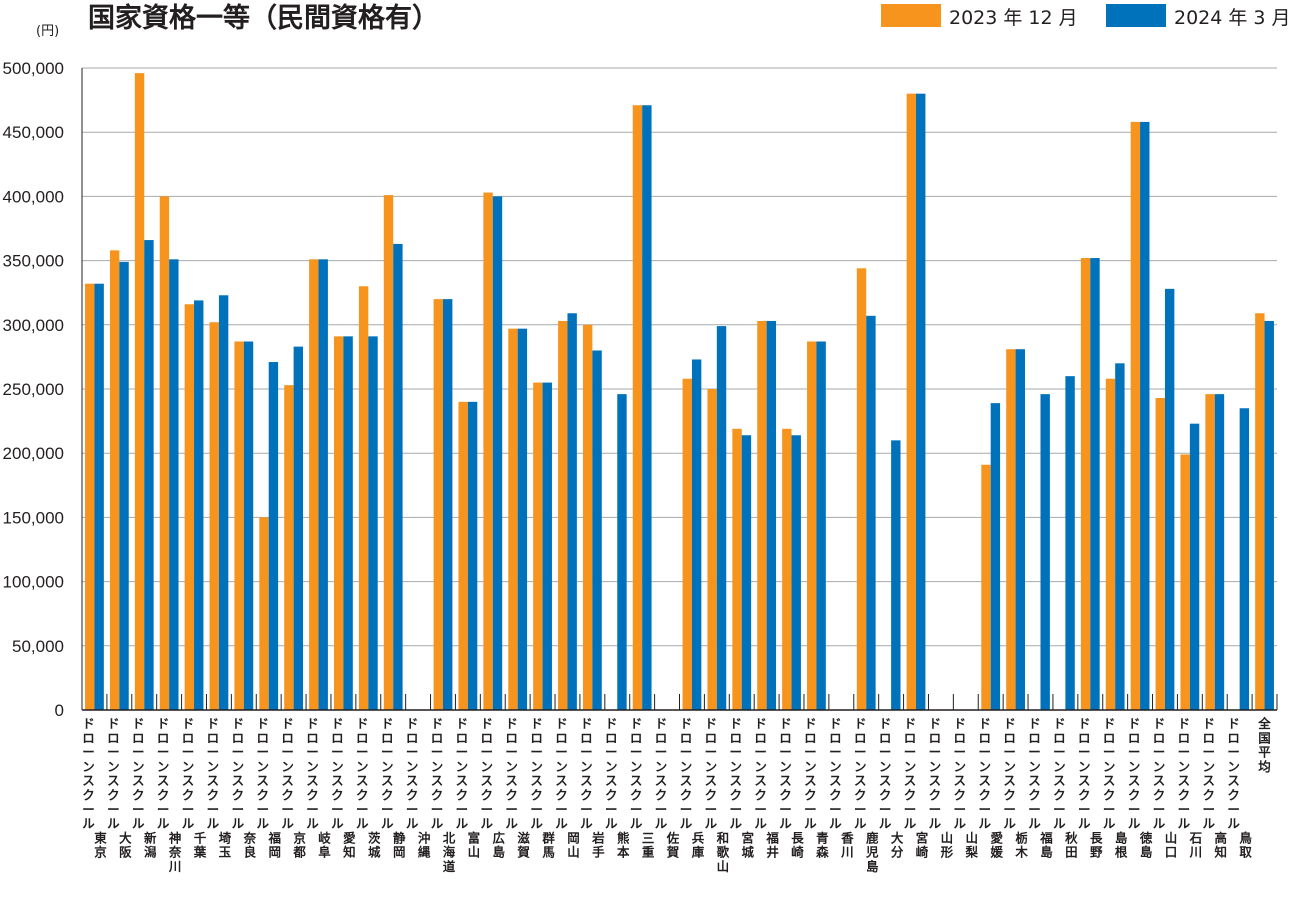  I want to click on legend-label-2023-12: 2023 年 12 月, so click(1013, 18).